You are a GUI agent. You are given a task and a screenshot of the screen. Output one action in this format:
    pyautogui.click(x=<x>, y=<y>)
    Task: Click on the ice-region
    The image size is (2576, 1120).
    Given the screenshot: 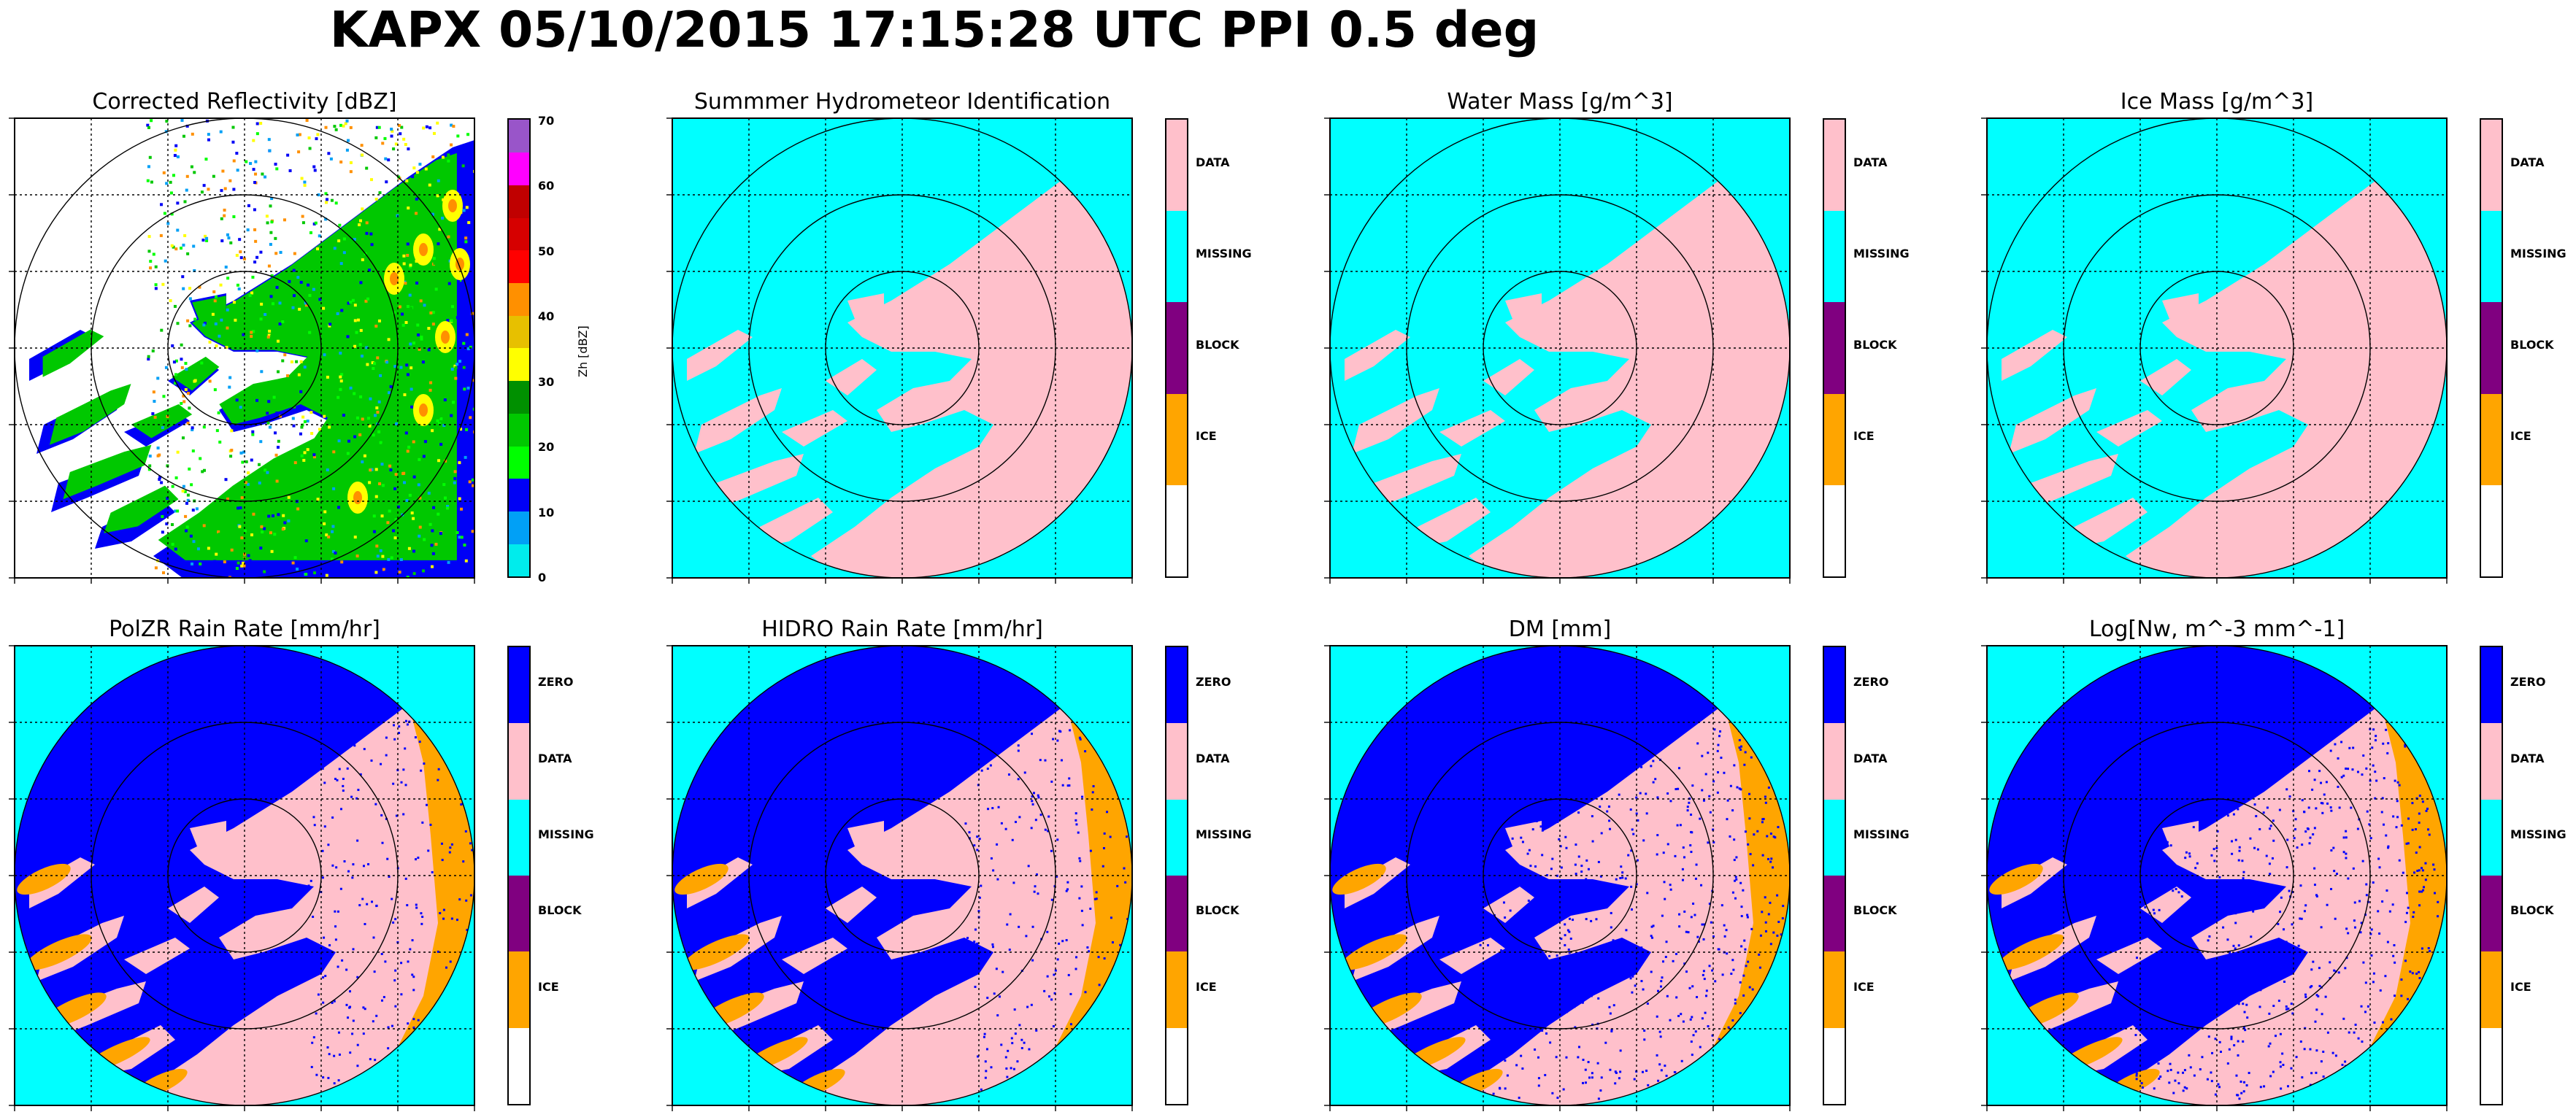 What is the action you would take?
    pyautogui.click(x=2381, y=886)
    